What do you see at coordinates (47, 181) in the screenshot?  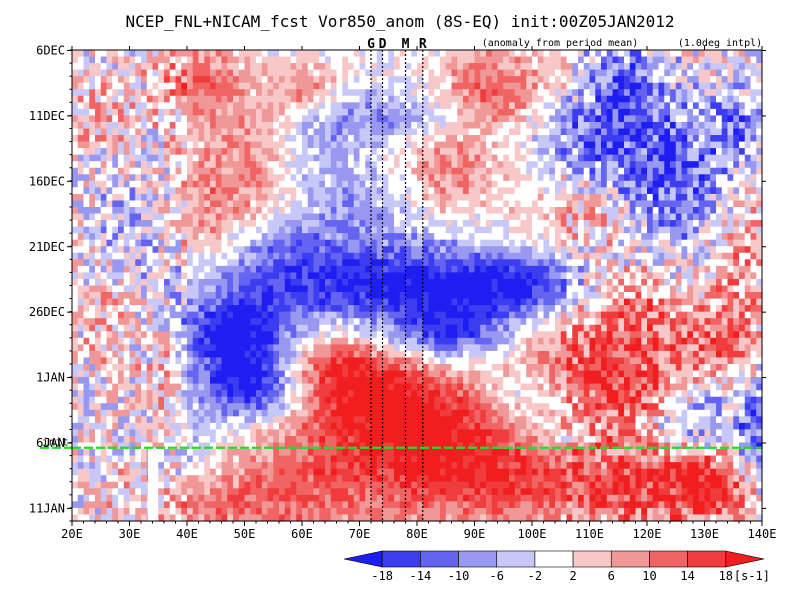 I see `y-tick-label: 16DEC` at bounding box center [47, 181].